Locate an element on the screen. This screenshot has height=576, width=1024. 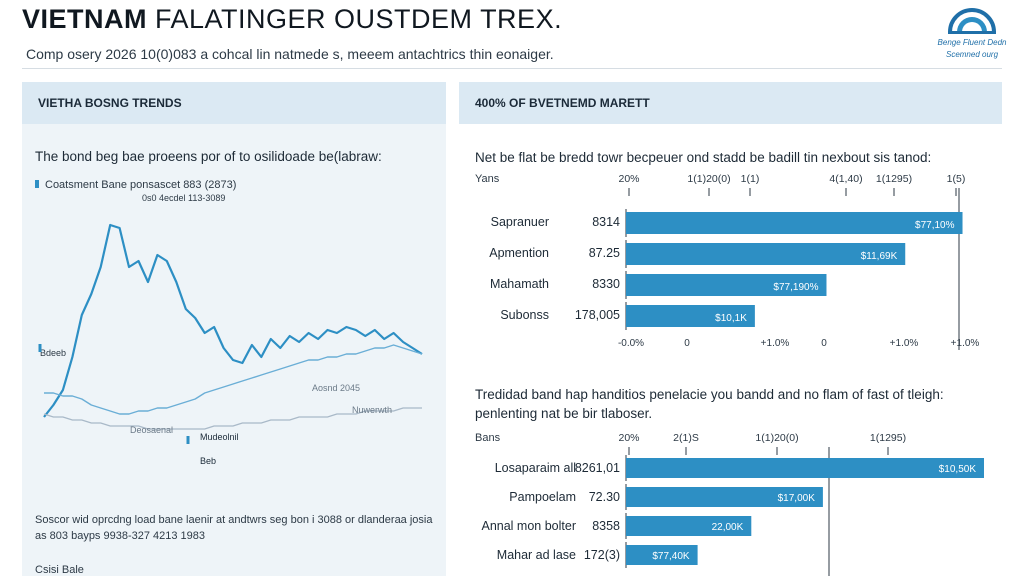
bar-category-label: Losaparaim all is located at coordinates (535, 468).